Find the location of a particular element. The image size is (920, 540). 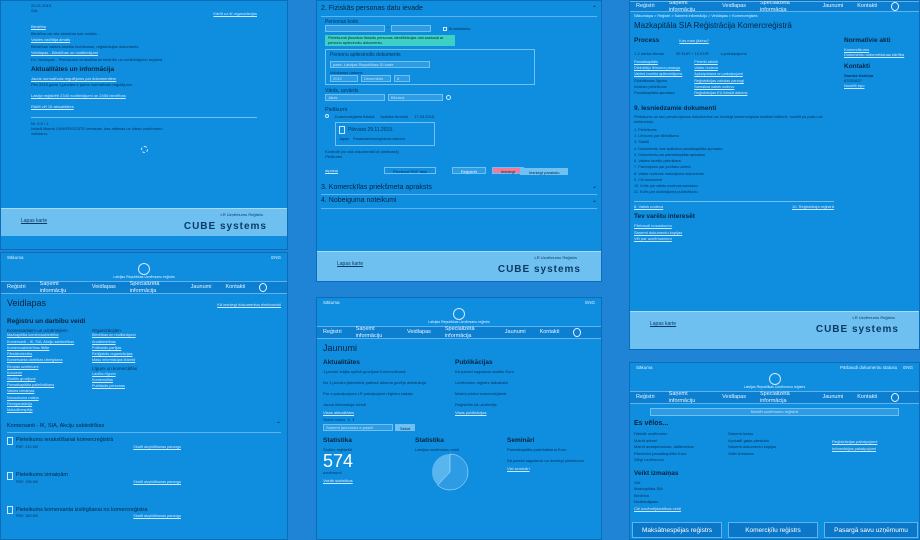

entity-link: Nodibinājums is located at coordinates (646, 502).